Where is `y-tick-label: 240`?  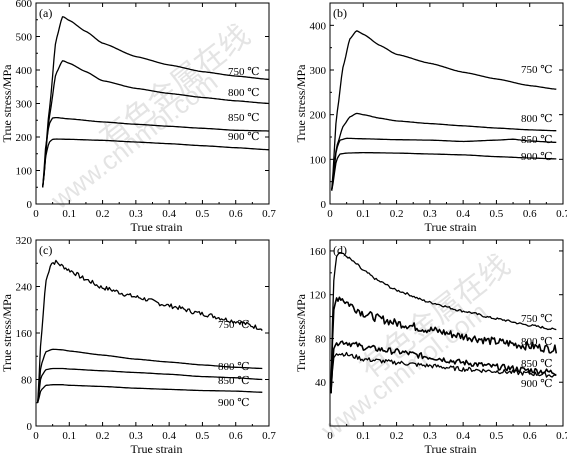 y-tick-label: 240 is located at coordinates (24, 288).